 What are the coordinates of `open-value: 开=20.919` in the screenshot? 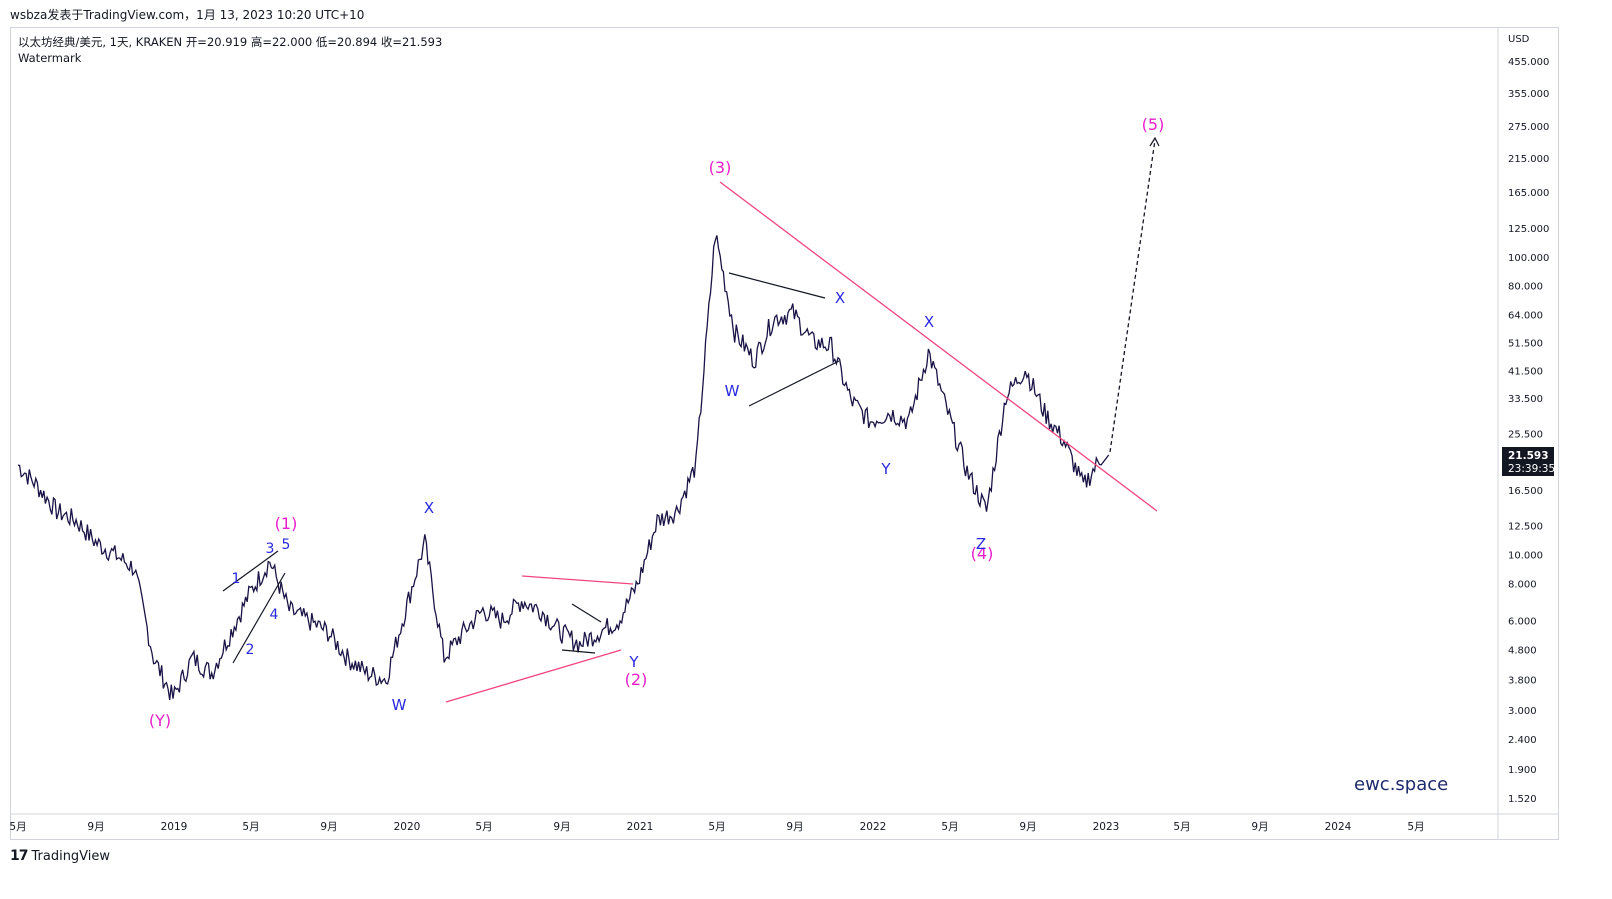 It's located at (216, 42).